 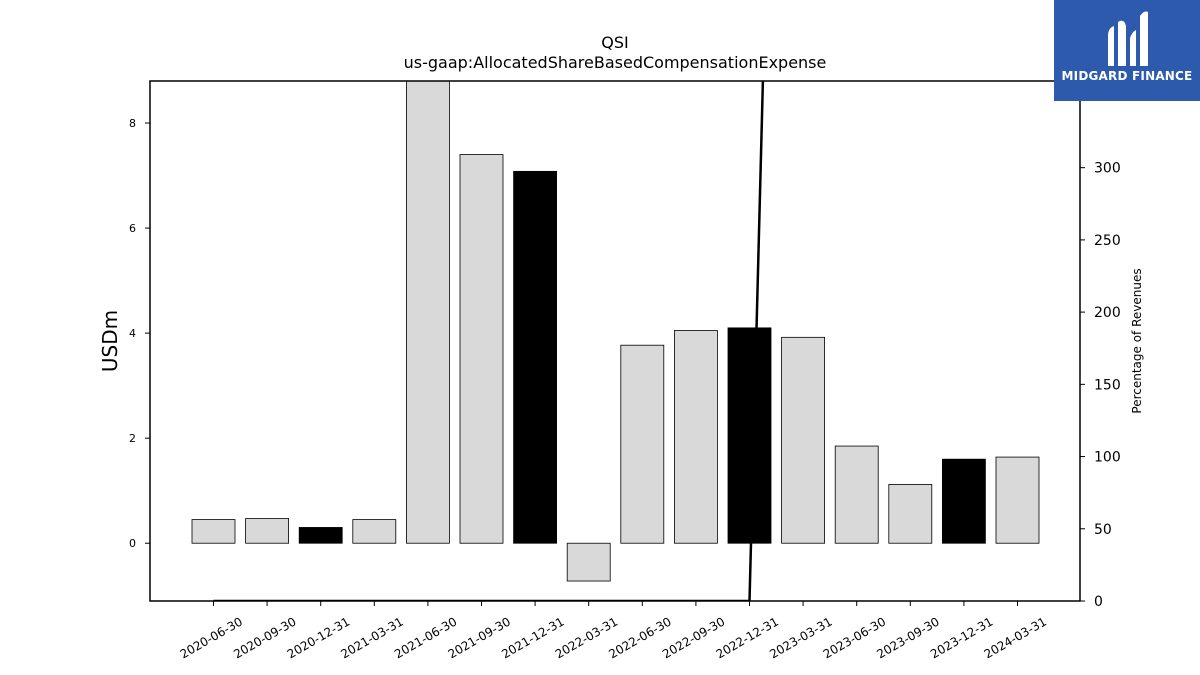 I want to click on y-tick-label: 2, so click(x=132, y=438).